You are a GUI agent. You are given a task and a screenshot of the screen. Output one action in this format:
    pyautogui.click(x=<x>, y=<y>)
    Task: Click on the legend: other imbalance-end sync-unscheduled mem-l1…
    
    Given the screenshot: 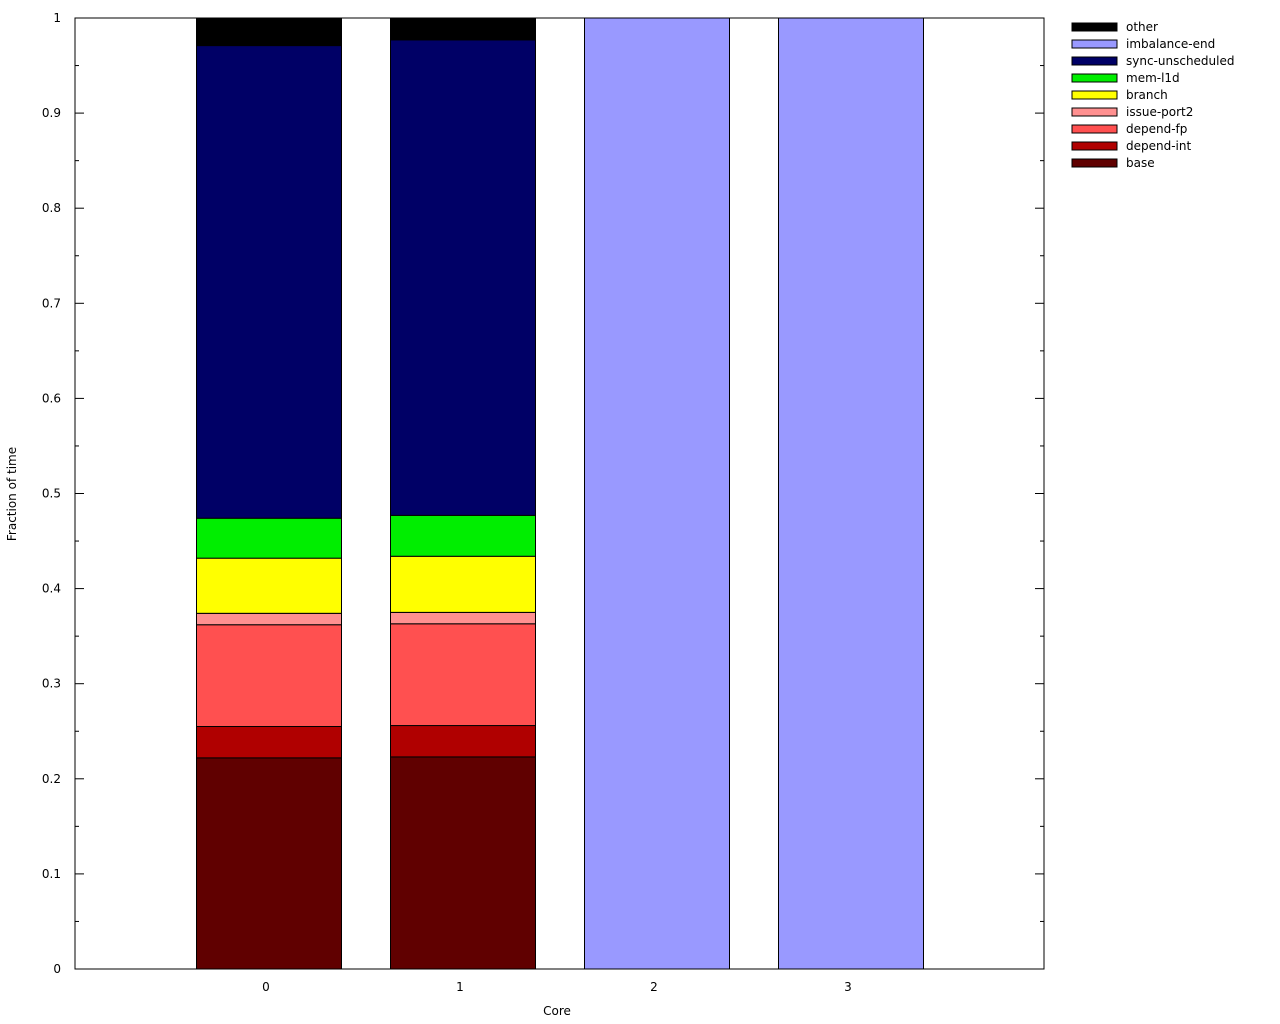 What is the action you would take?
    pyautogui.click(x=1153, y=95)
    